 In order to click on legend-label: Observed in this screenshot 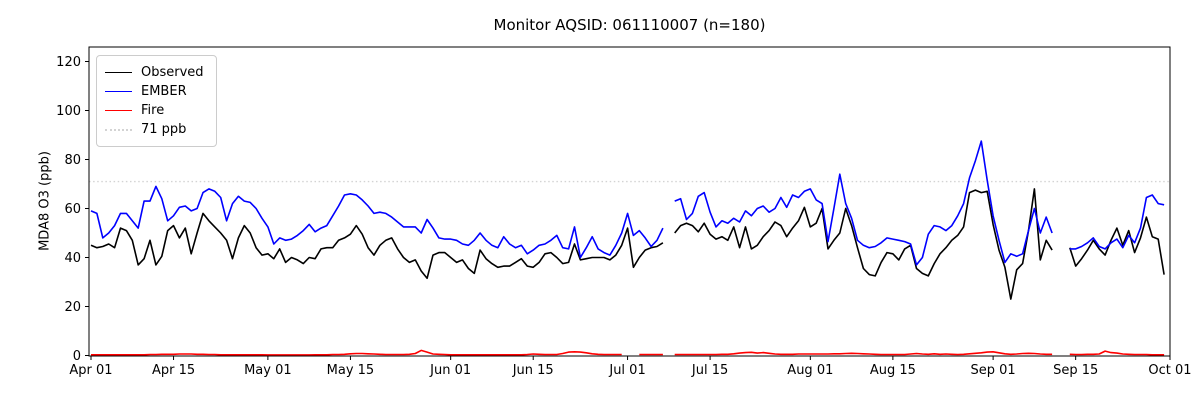, I will do `click(172, 72)`.